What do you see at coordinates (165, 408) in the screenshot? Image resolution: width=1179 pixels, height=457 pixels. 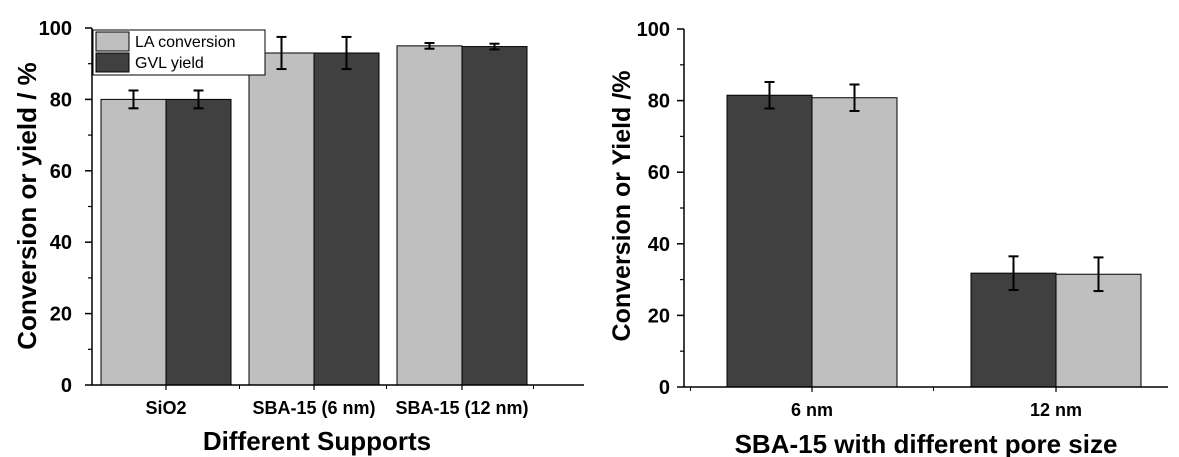 I see `x-tick-label: SiO2` at bounding box center [165, 408].